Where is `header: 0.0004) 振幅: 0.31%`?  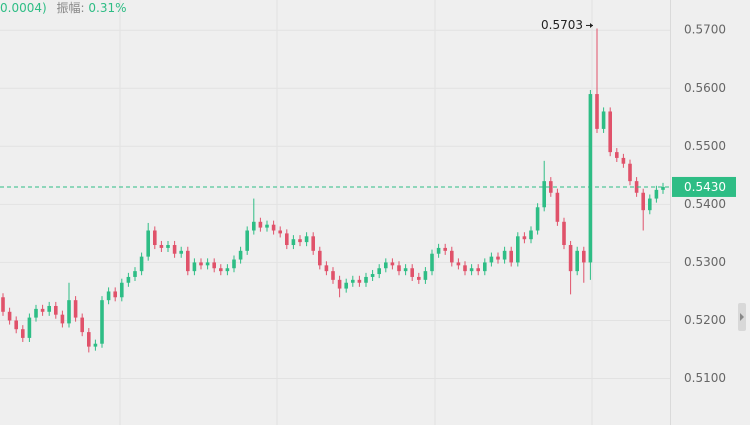
header: 0.0004) 振幅: 0.31% is located at coordinates (63, 7).